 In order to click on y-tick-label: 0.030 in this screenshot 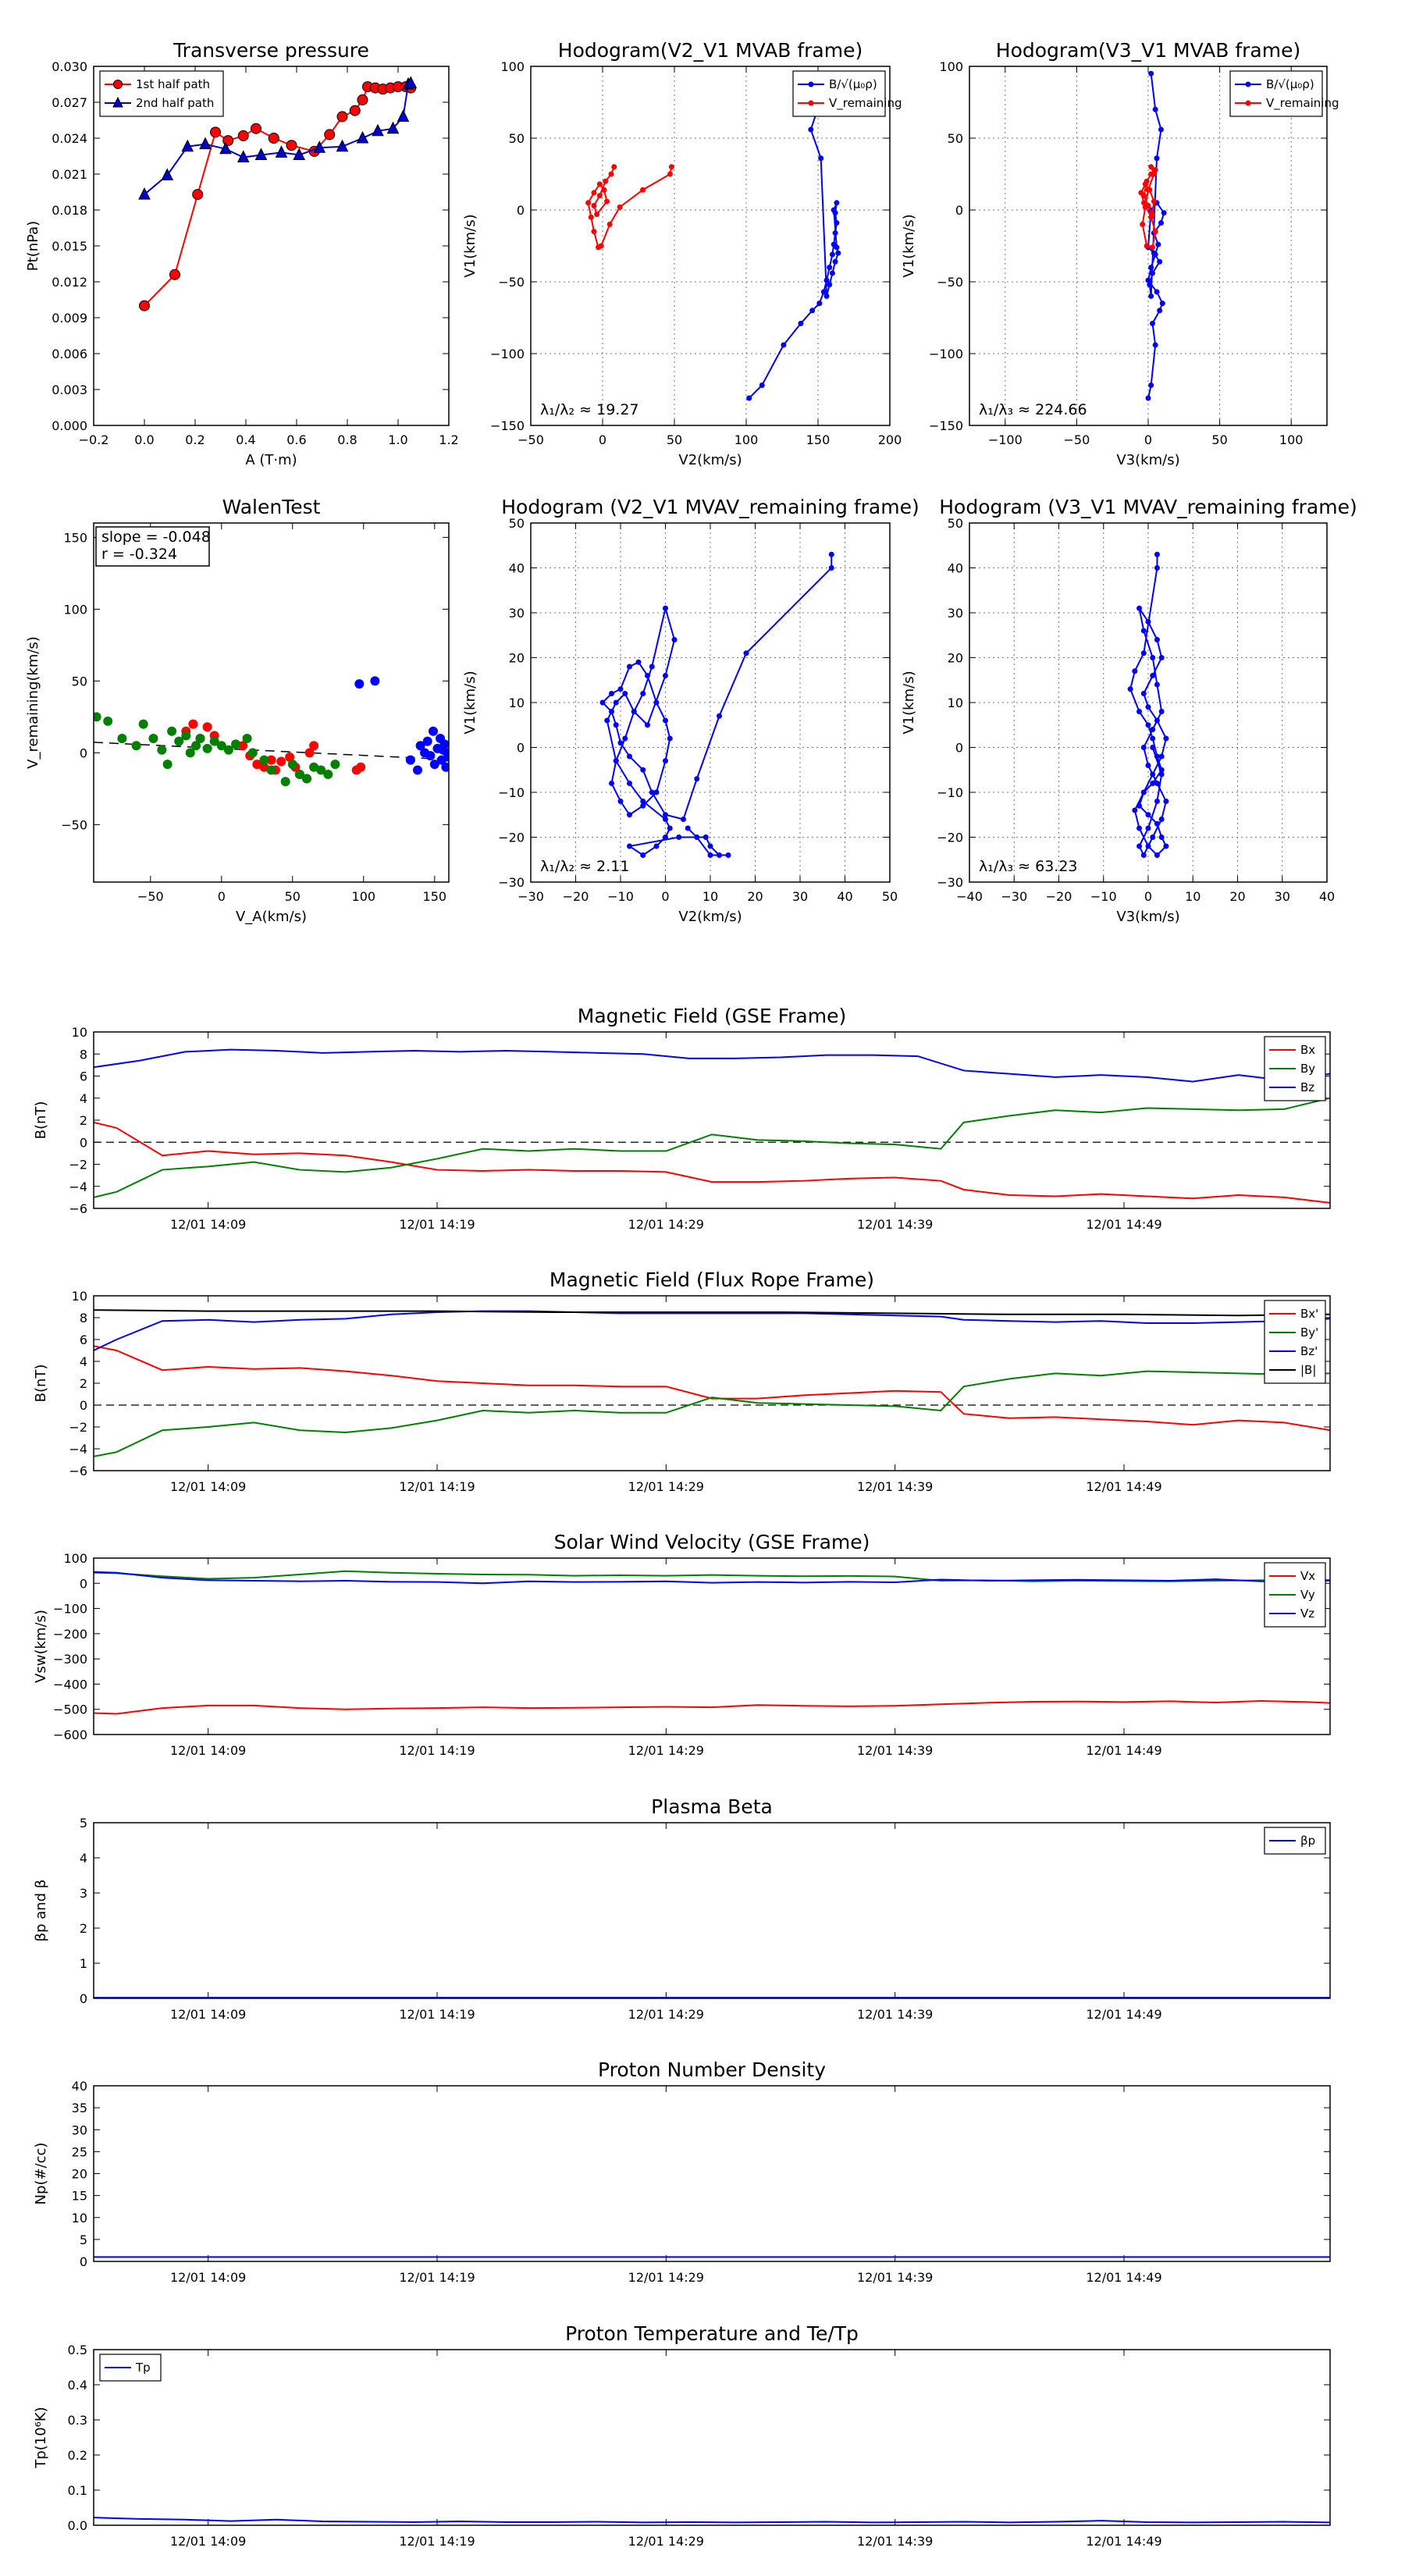, I will do `click(69, 66)`.